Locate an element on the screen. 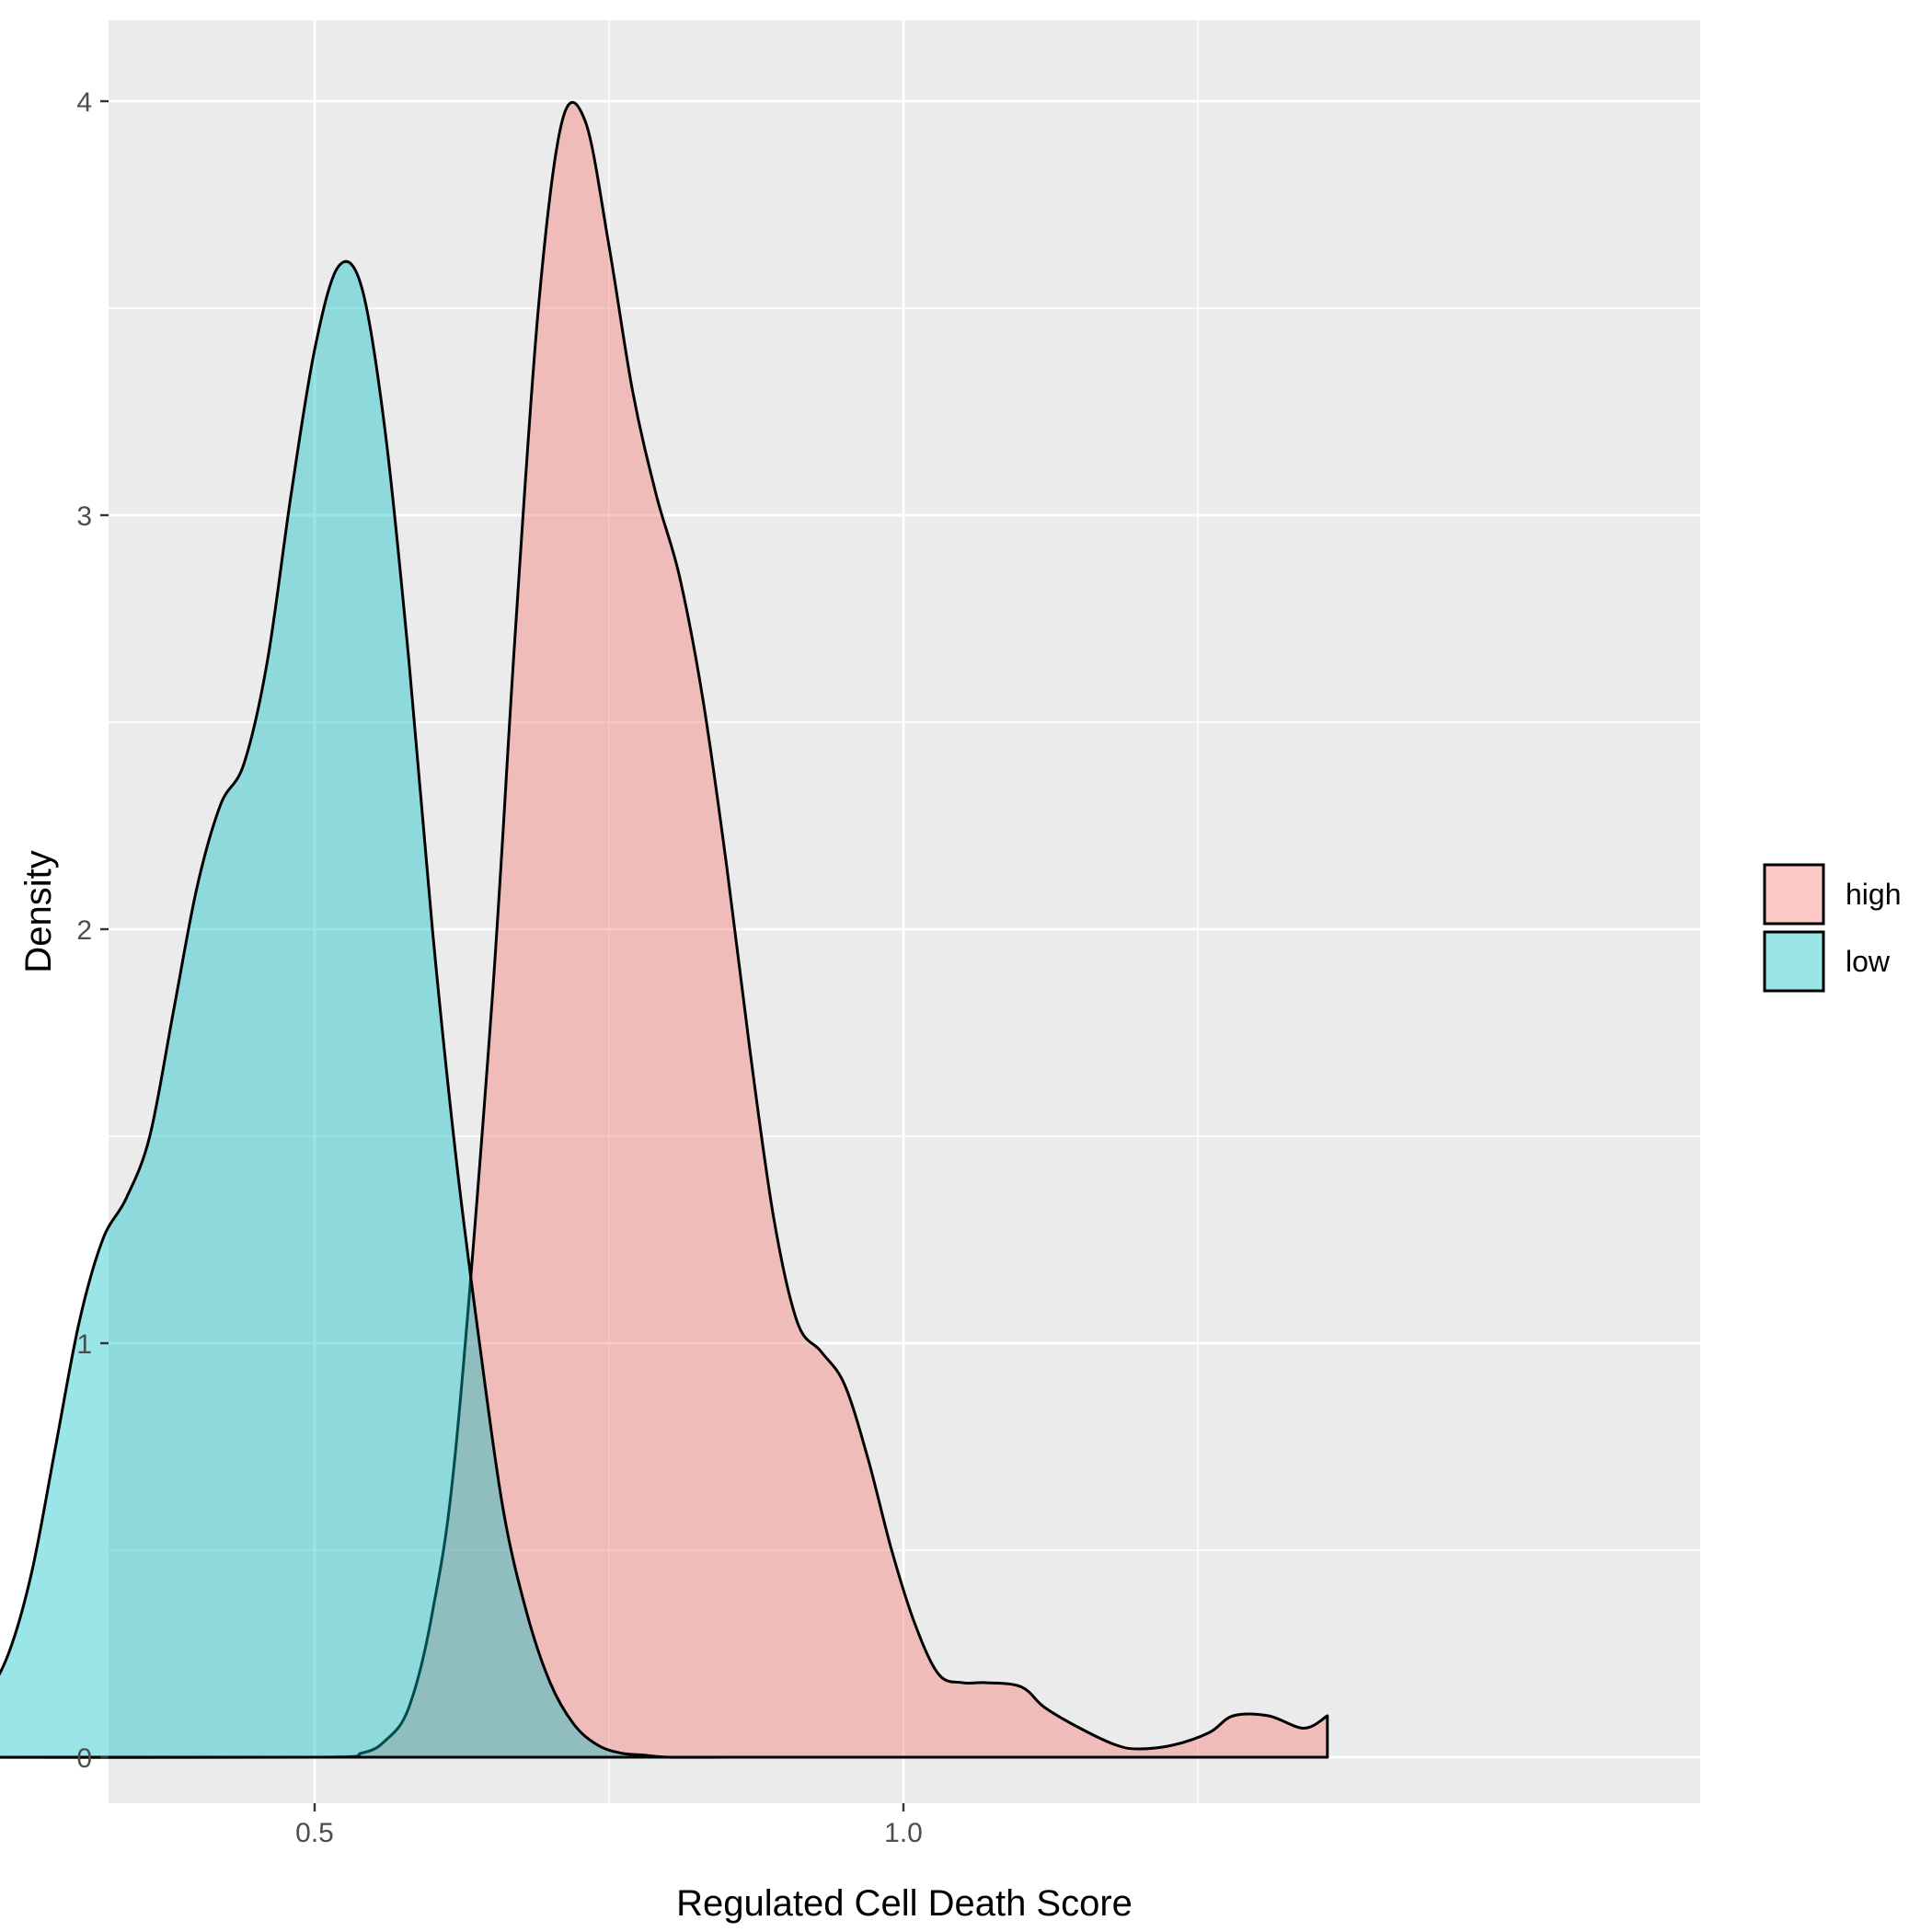 Image resolution: width=1932 pixels, height=1932 pixels. y-tick-label: 1 is located at coordinates (84, 1344).